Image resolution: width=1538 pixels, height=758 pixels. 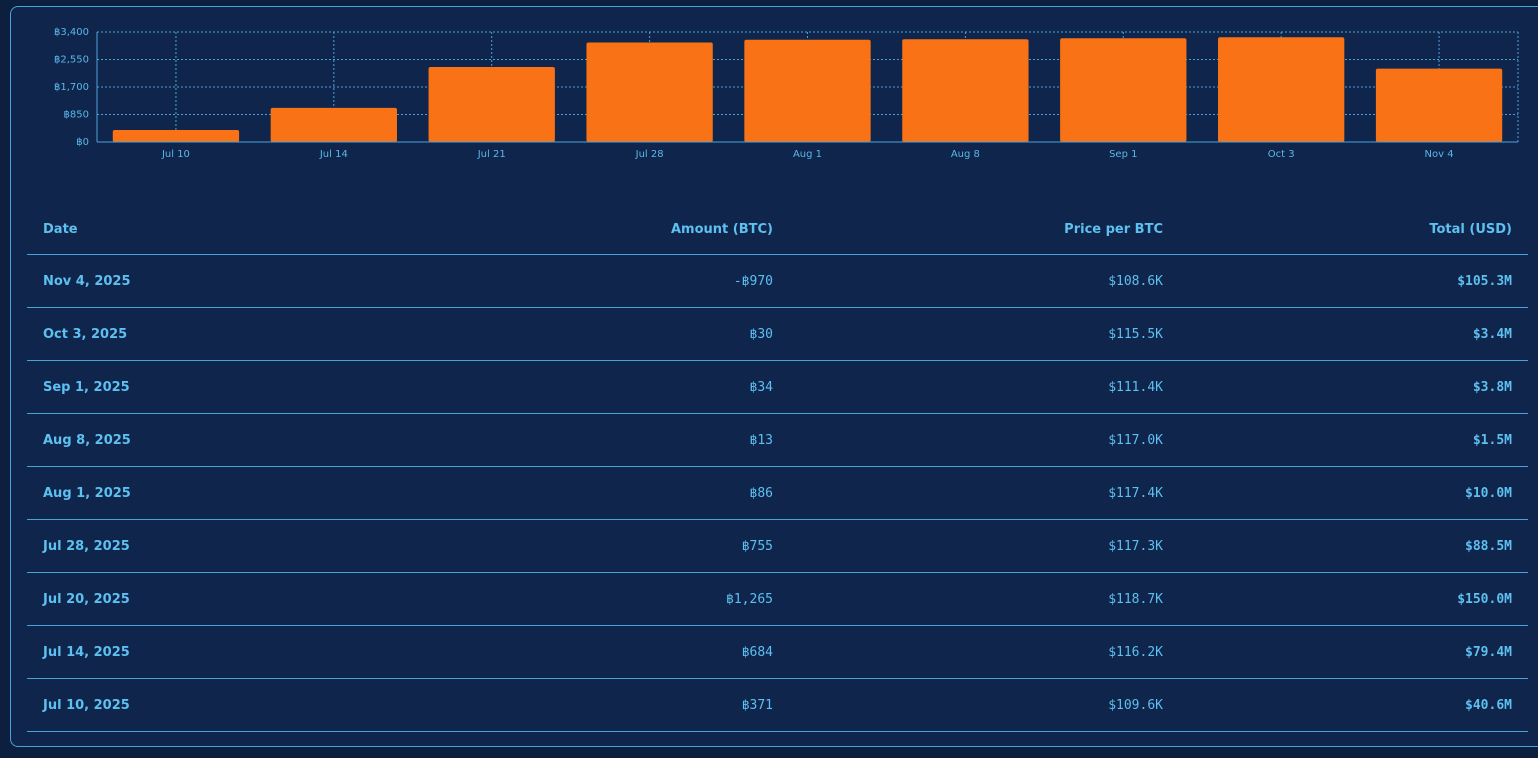 I want to click on cell: $150.0M, so click(x=1484, y=599).